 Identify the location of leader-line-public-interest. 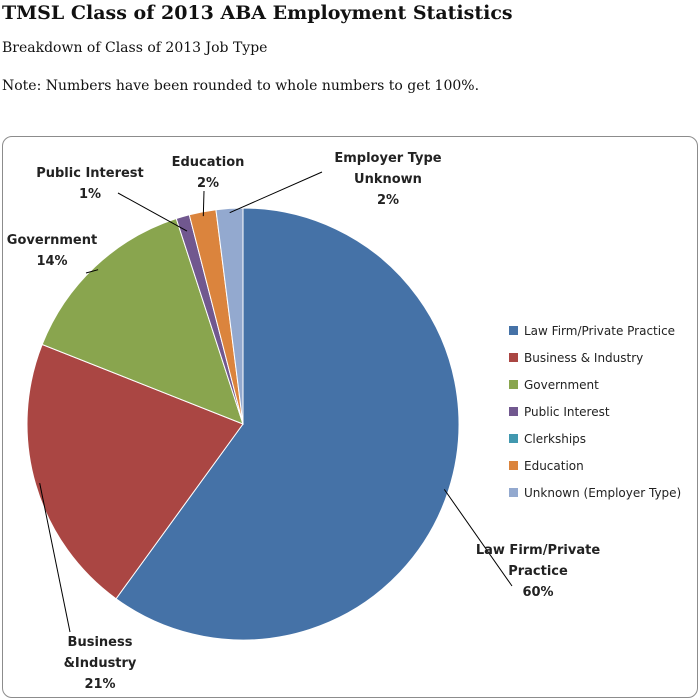
(152, 212).